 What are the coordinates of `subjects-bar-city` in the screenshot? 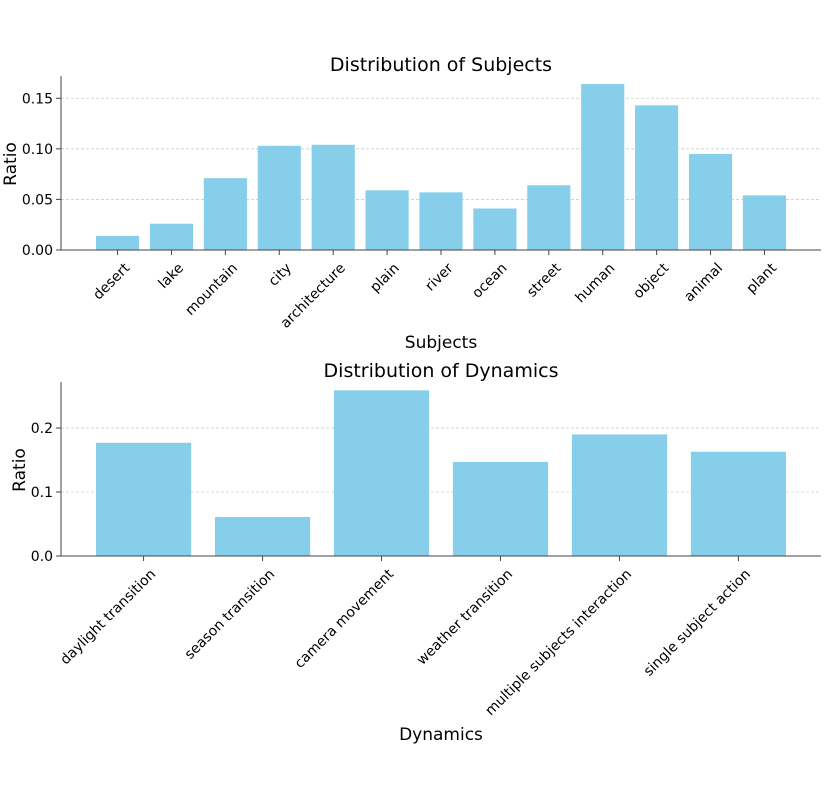 It's located at (279, 197).